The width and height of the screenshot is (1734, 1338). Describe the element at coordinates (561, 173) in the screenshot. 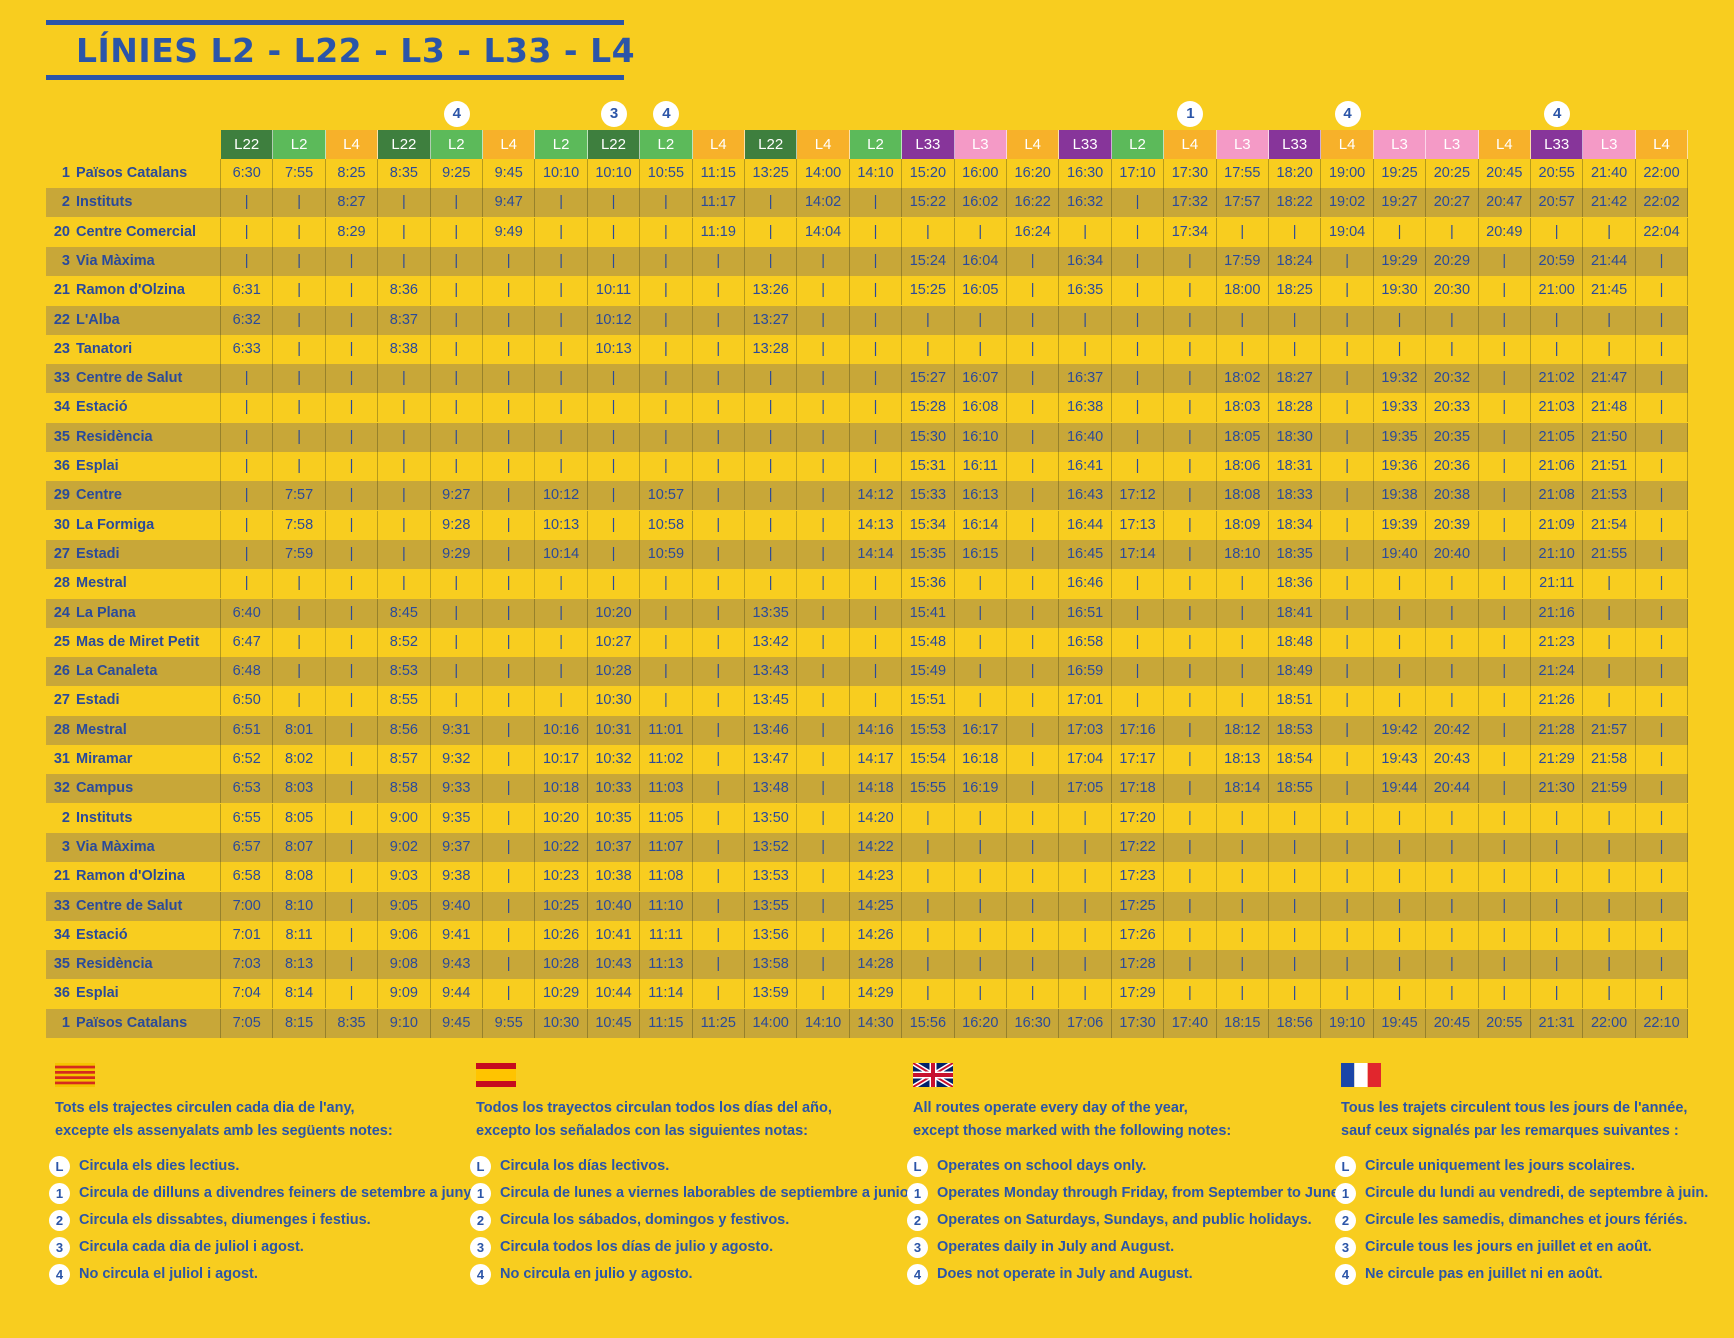

I see `time-cell: 10:10` at that location.